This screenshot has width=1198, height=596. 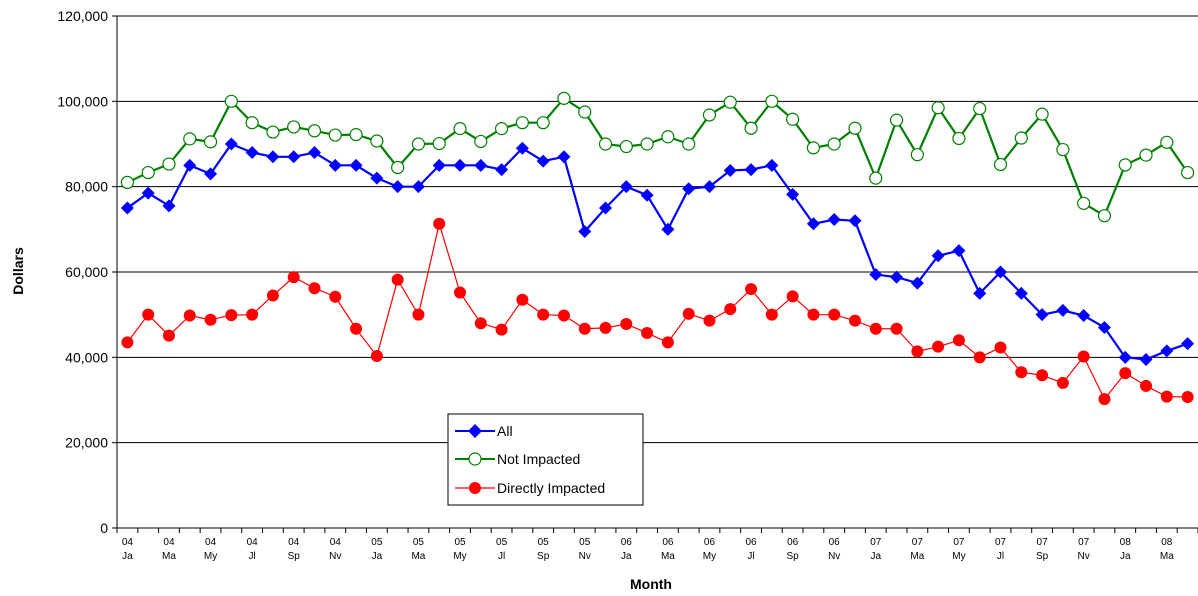 I want to click on legend-label-not-impacted: Not Impacted, so click(x=538, y=459).